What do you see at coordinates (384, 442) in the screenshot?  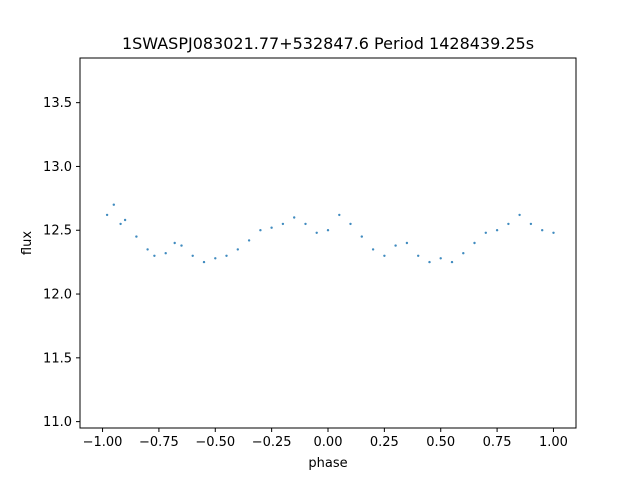 I see `x-tick-label: 0.25` at bounding box center [384, 442].